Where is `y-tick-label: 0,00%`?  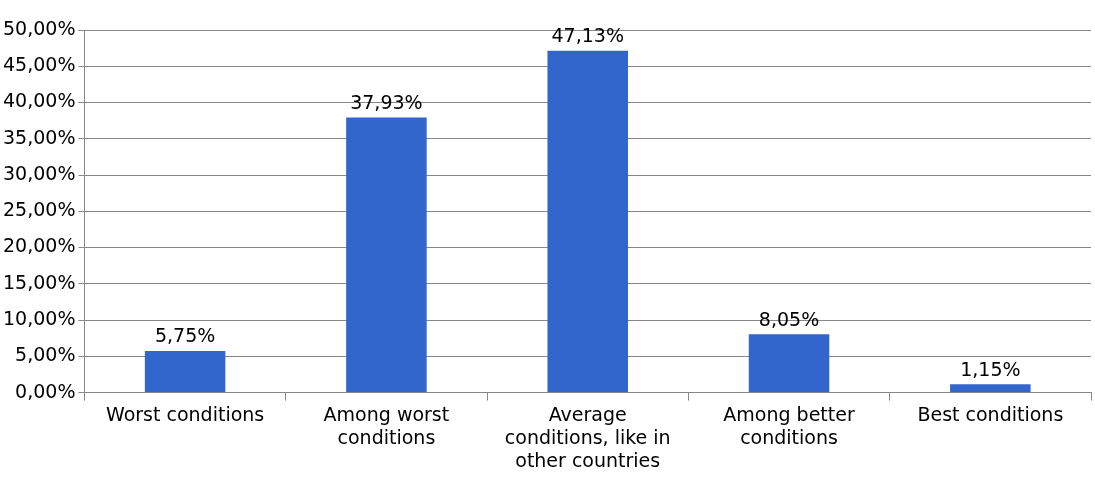
y-tick-label: 0,00% is located at coordinates (45, 390).